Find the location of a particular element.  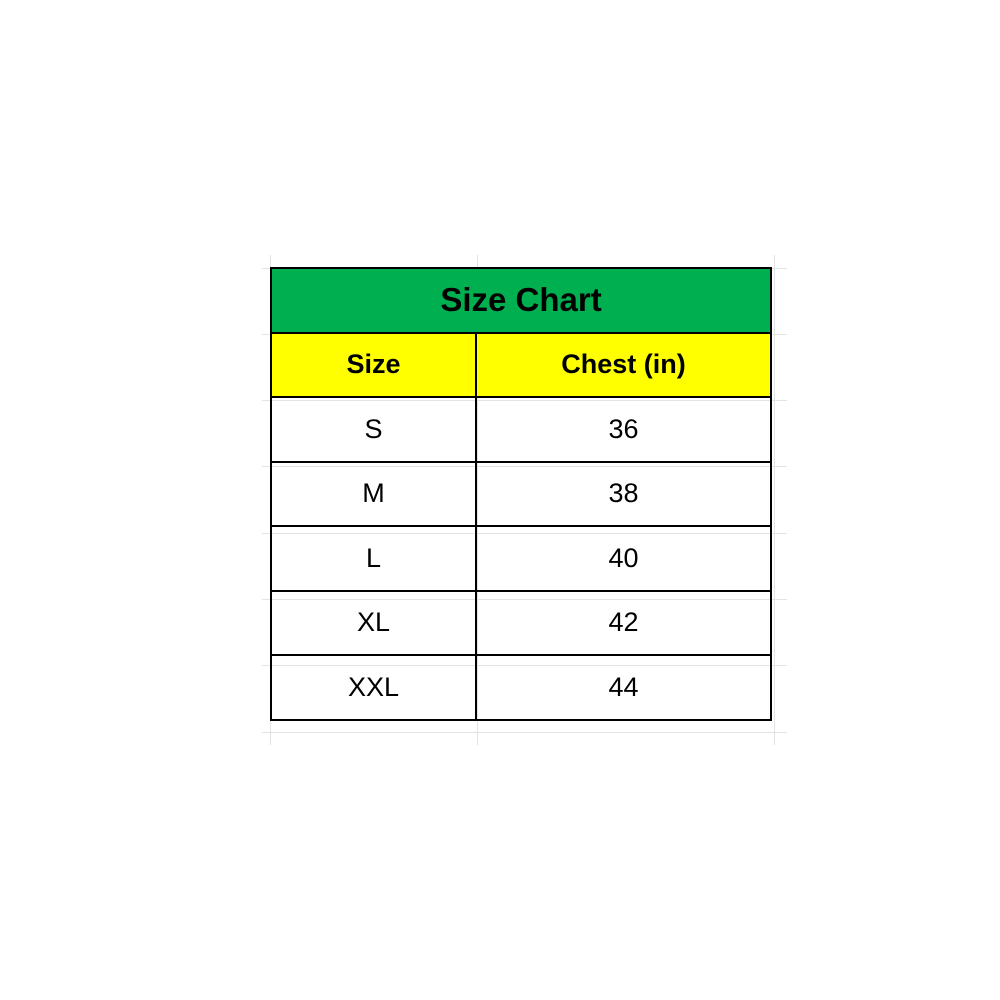

table-row: XL 42 is located at coordinates (521, 622).